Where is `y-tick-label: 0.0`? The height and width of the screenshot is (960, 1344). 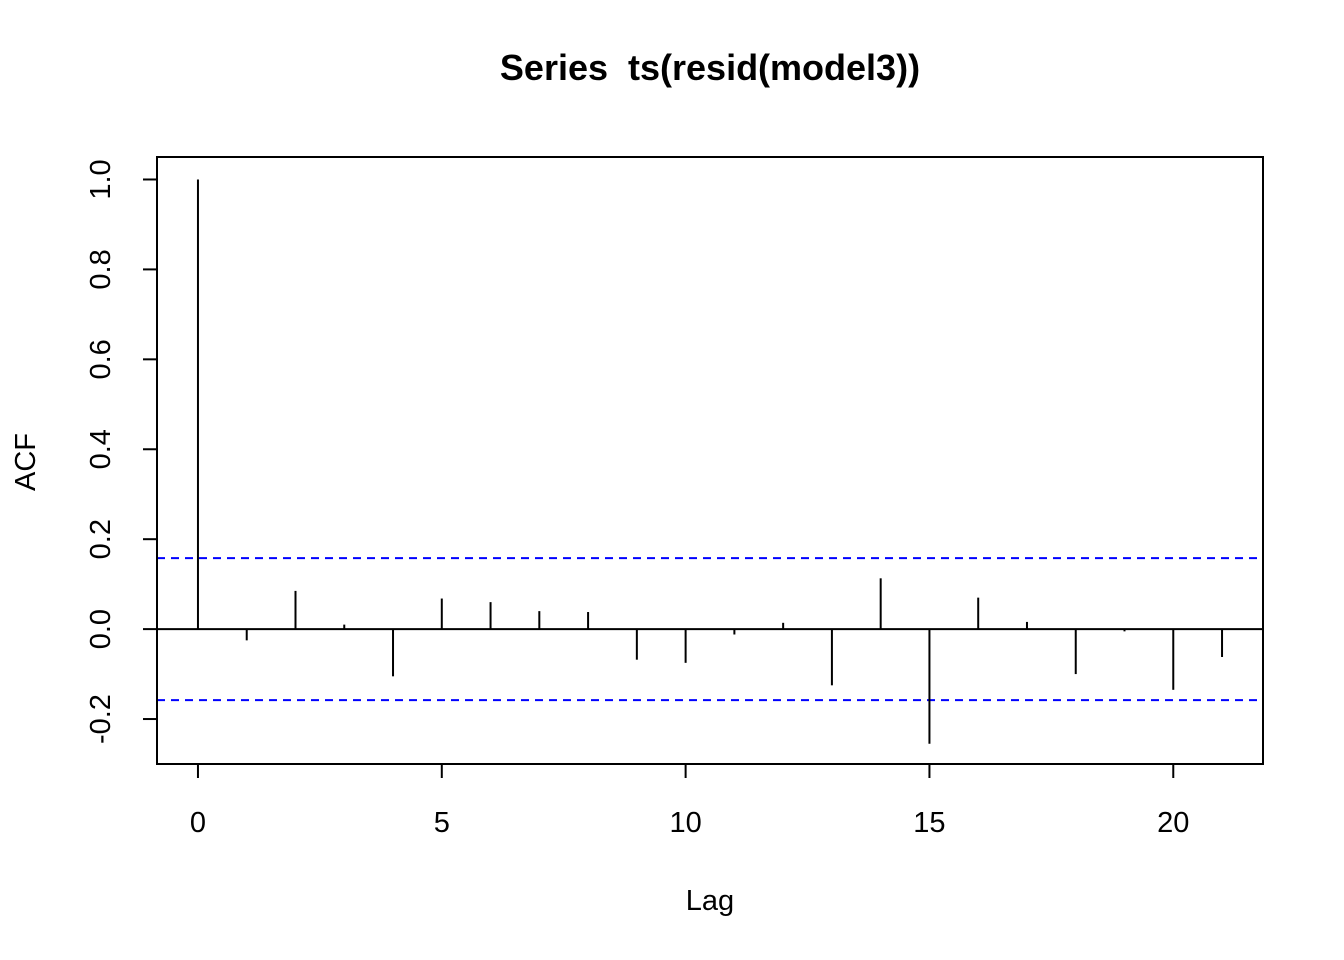
y-tick-label: 0.0 is located at coordinates (101, 629).